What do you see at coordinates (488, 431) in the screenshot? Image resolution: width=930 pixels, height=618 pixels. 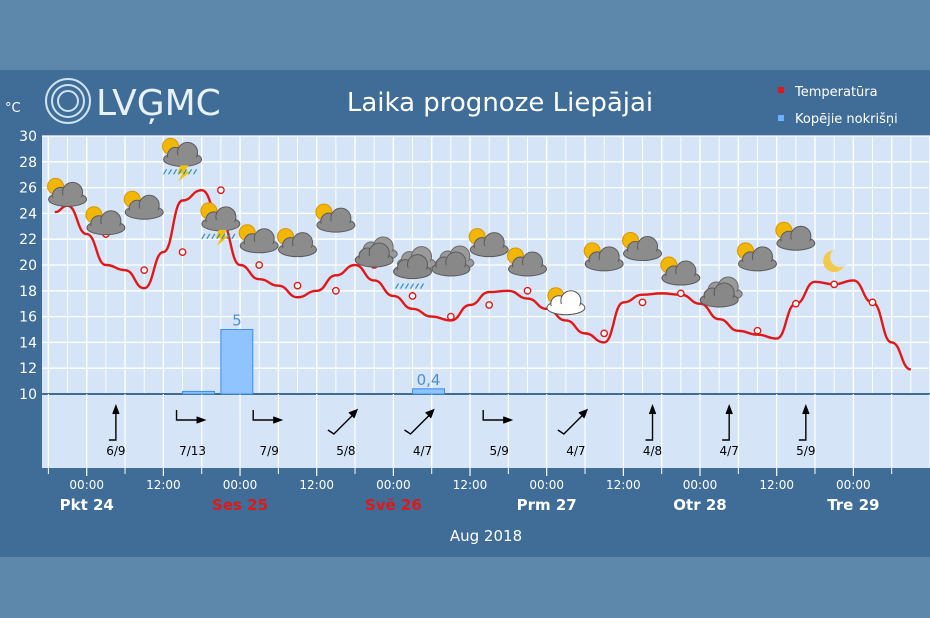 I see `wind-grid` at bounding box center [488, 431].